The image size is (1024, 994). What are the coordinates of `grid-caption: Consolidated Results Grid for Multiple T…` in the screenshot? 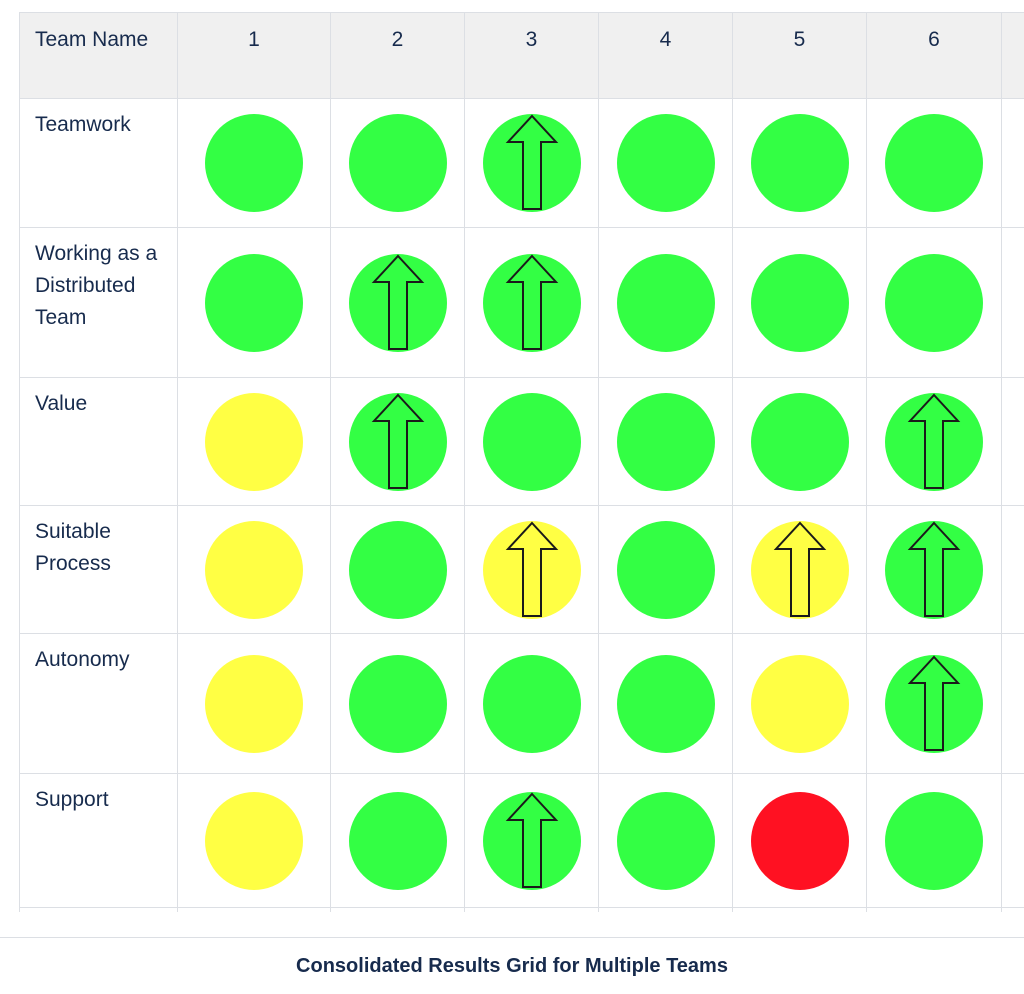 It's located at (512, 964).